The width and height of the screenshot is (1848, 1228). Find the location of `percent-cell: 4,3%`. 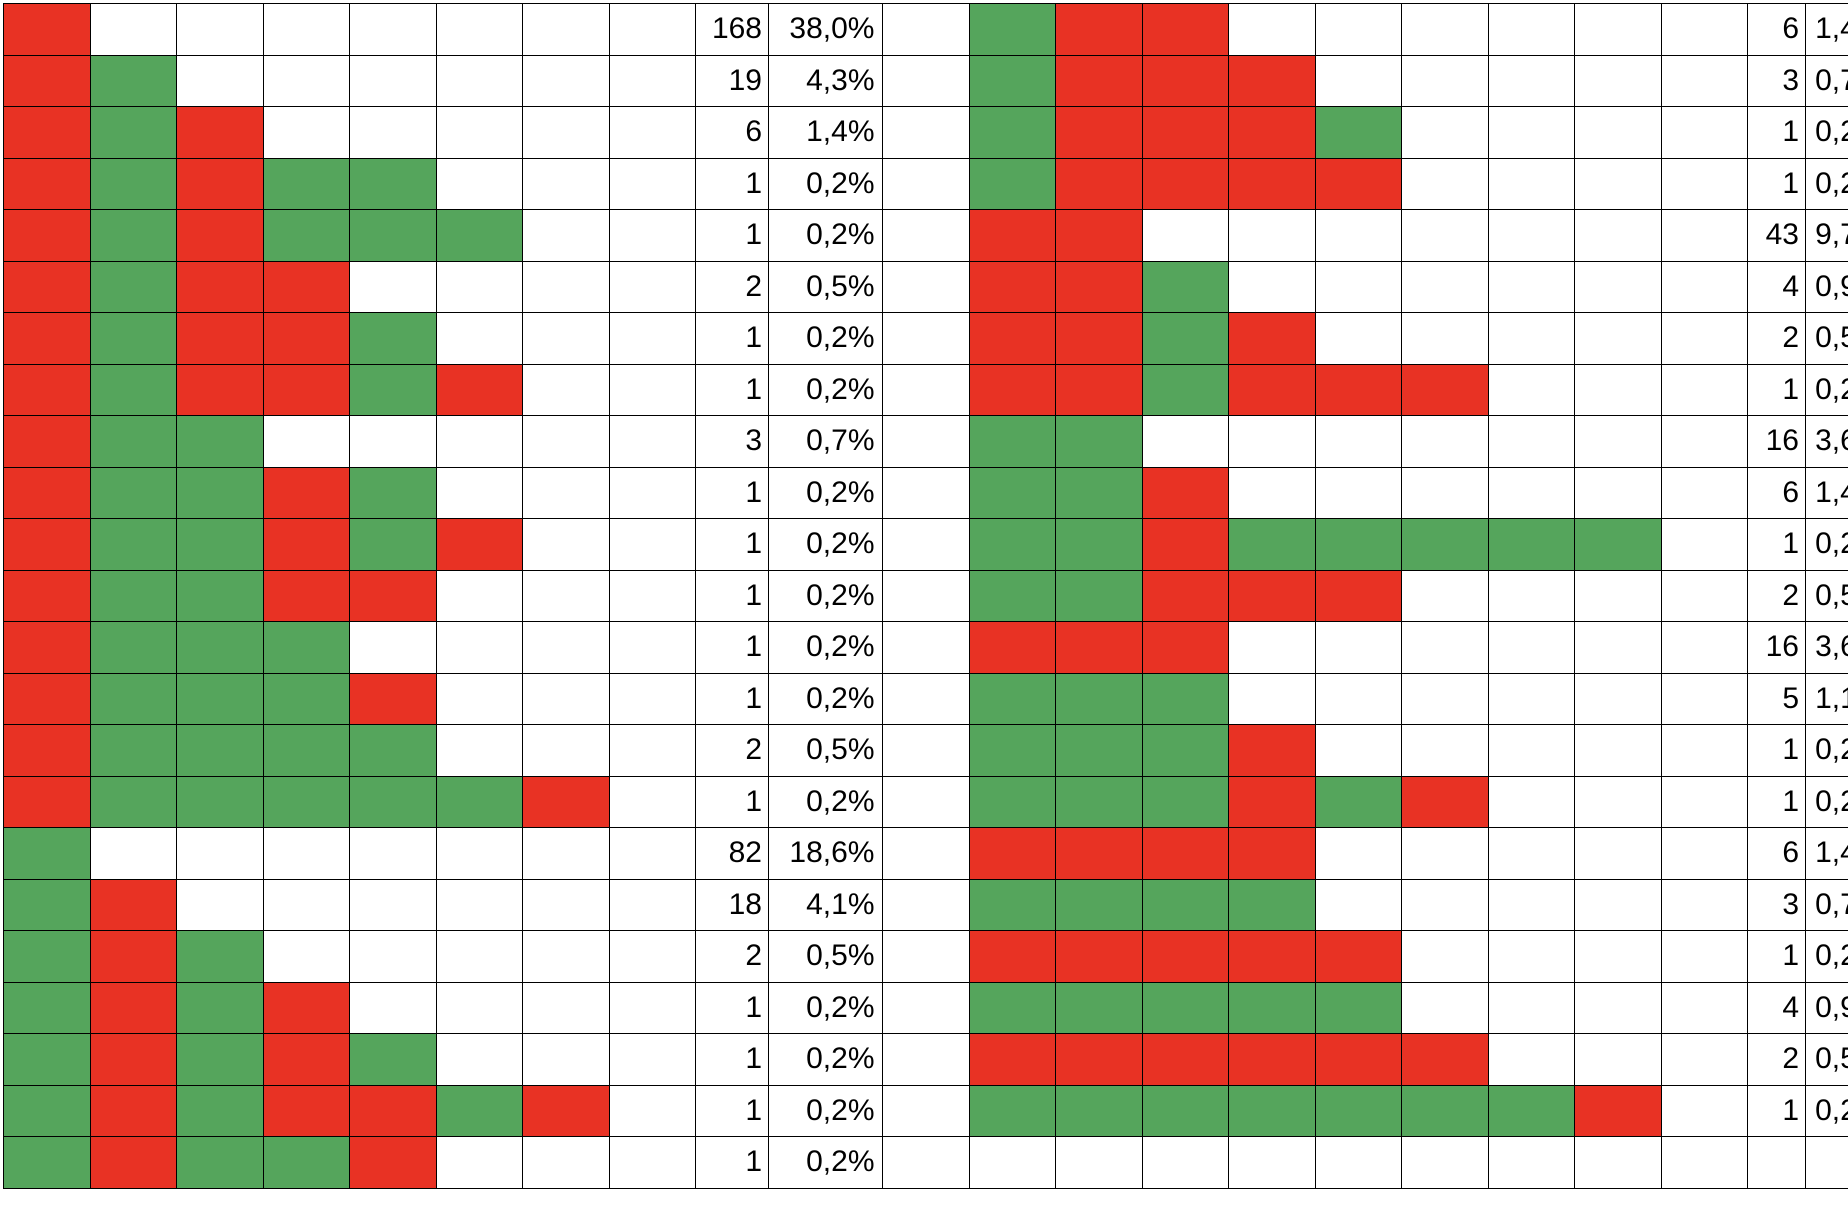

percent-cell: 4,3% is located at coordinates (825, 81).